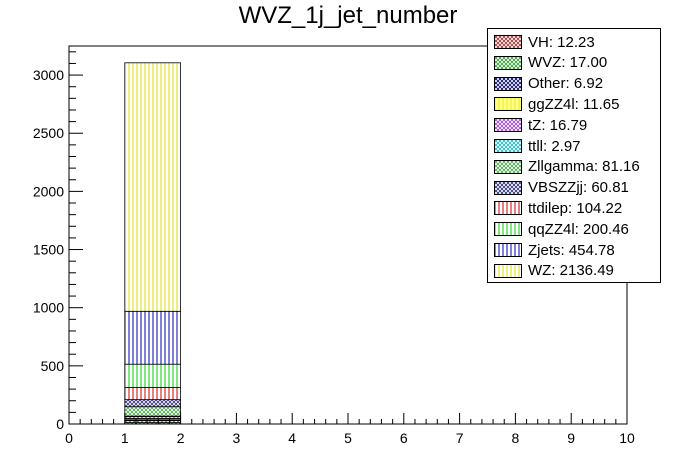 The width and height of the screenshot is (696, 472). I want to click on x-tick-label: 1, so click(125, 438).